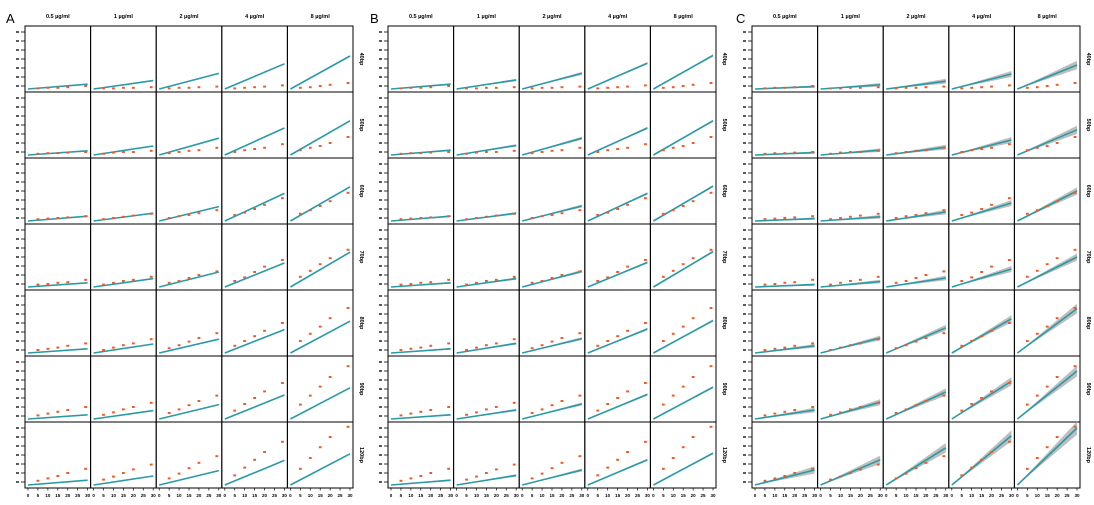 The image size is (1094, 505). Describe the element at coordinates (507, 495) in the screenshot. I see `x-tick-label: 25` at that location.